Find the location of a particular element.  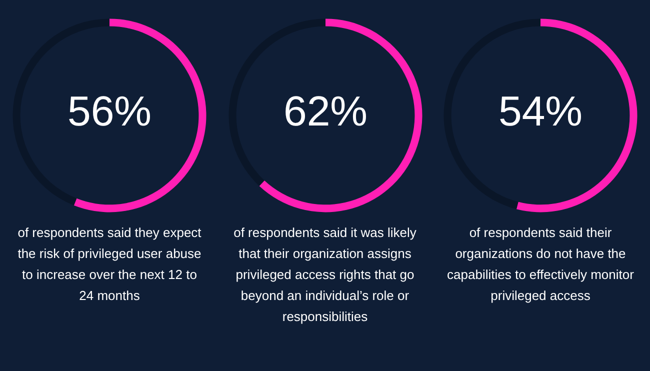

text: 62% is located at coordinates (325, 111).